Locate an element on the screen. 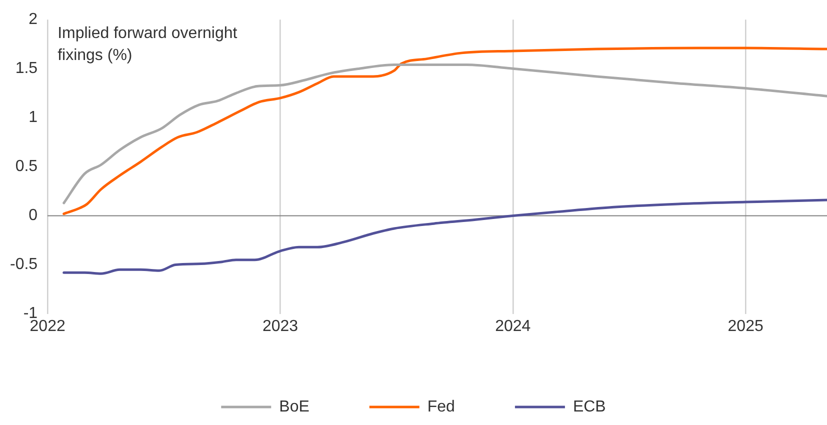 This screenshot has width=827, height=425. legend-label: BoE is located at coordinates (294, 407).